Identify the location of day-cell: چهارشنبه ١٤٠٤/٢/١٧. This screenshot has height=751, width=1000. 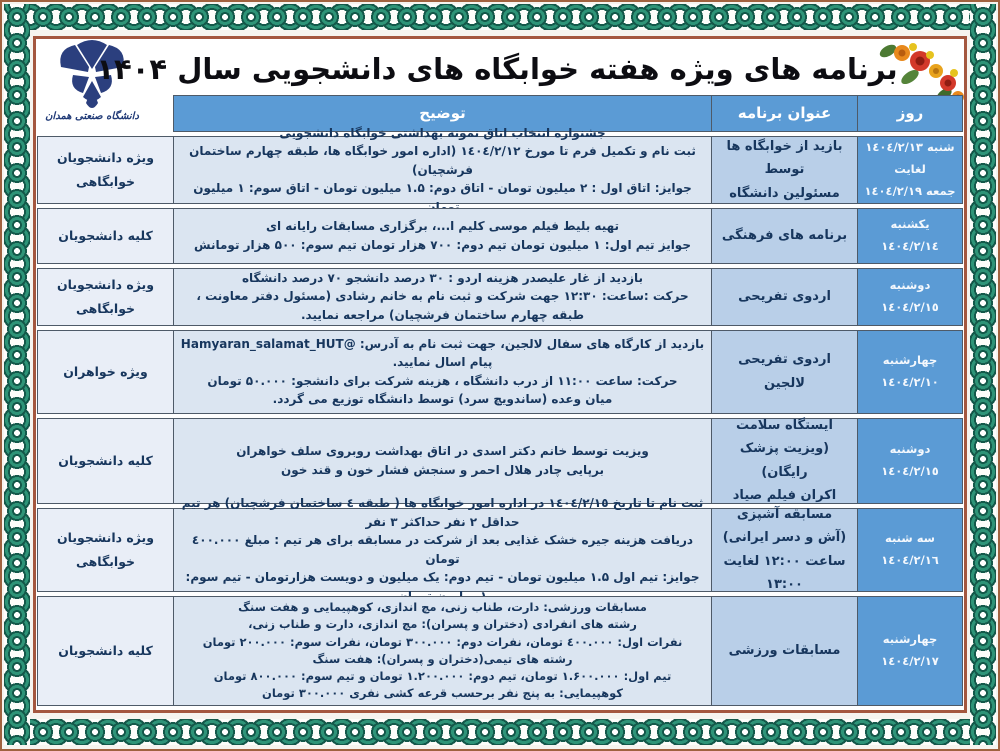
(910, 650).